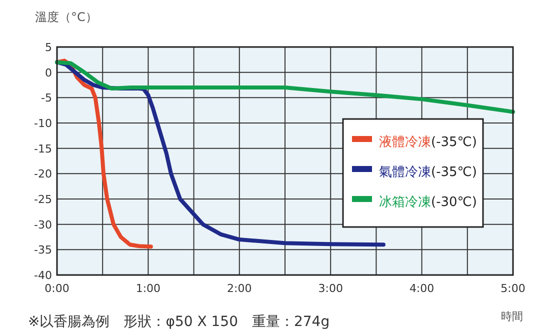 This screenshot has width=536, height=336. Describe the element at coordinates (43, 174) in the screenshot. I see `y-tick-label: -20` at that location.